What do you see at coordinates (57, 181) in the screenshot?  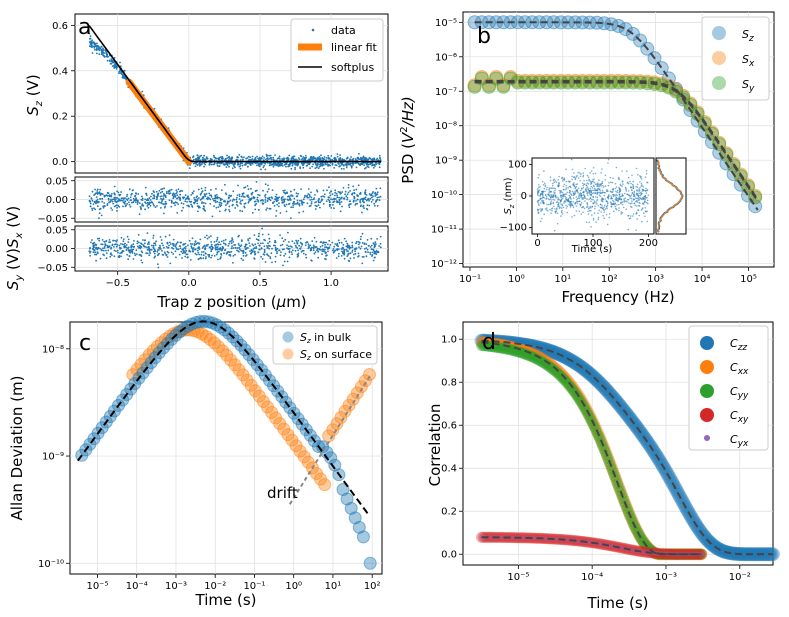 I see `y-tick-label: 0.05` at bounding box center [57, 181].